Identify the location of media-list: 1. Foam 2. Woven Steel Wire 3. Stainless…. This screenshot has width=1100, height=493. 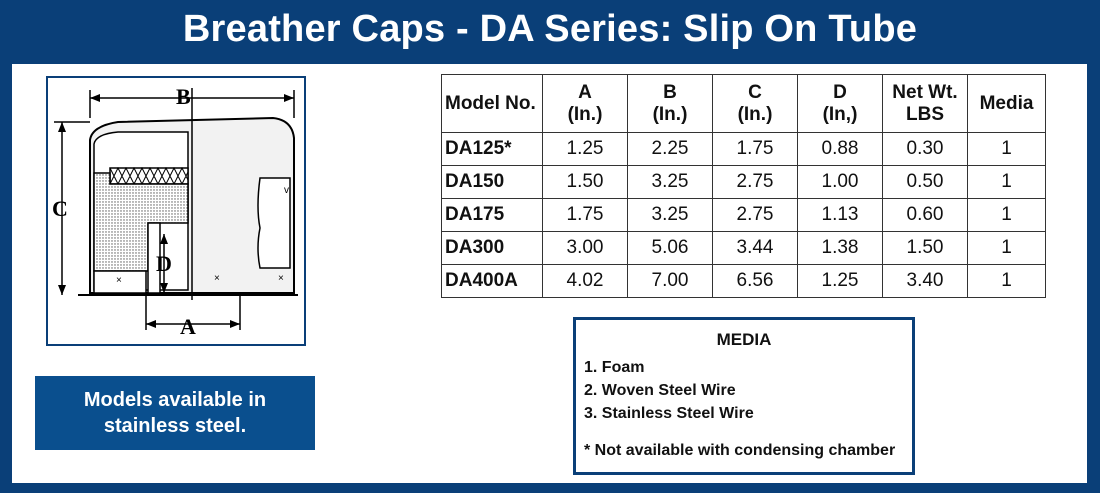
(748, 390).